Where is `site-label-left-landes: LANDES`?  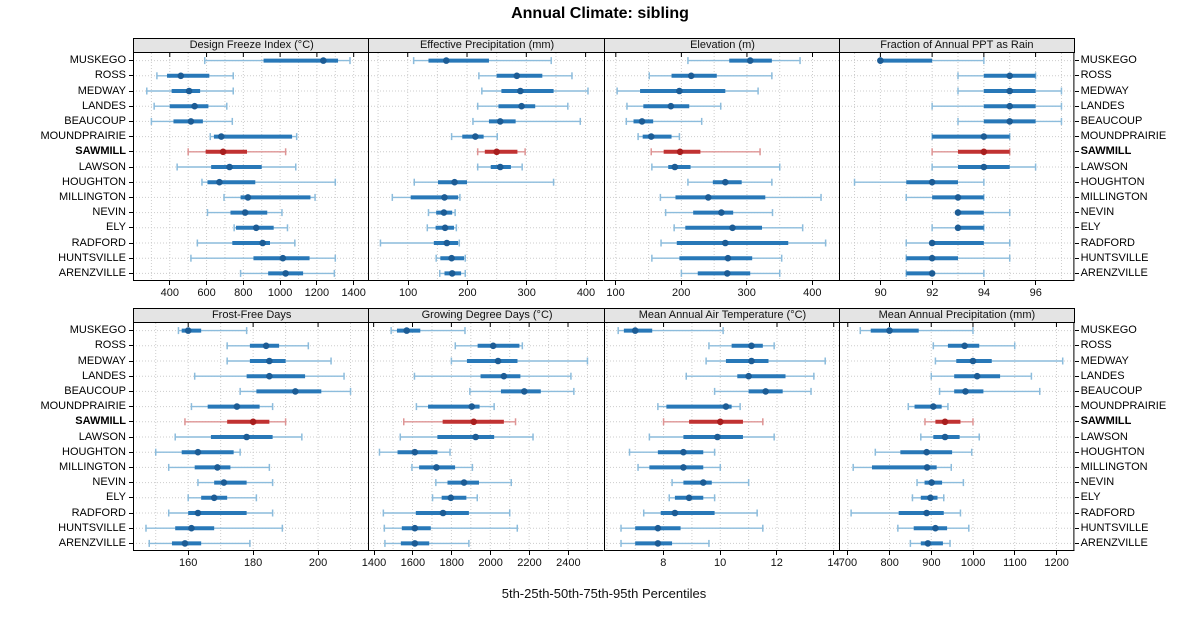 site-label-left-landes: LANDES is located at coordinates (103, 105).